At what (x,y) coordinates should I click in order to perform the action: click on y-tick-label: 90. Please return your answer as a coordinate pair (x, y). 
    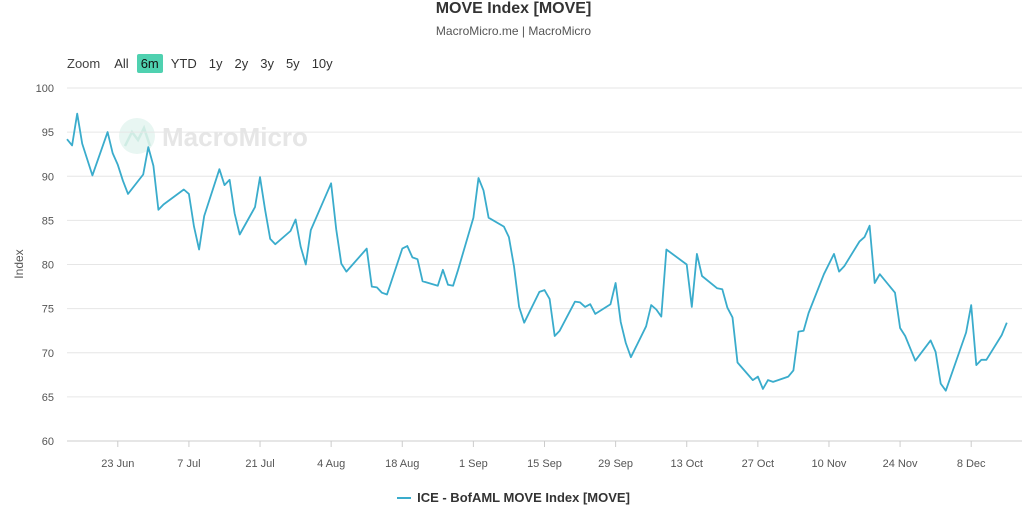
    Looking at the image, I should click on (48, 177).